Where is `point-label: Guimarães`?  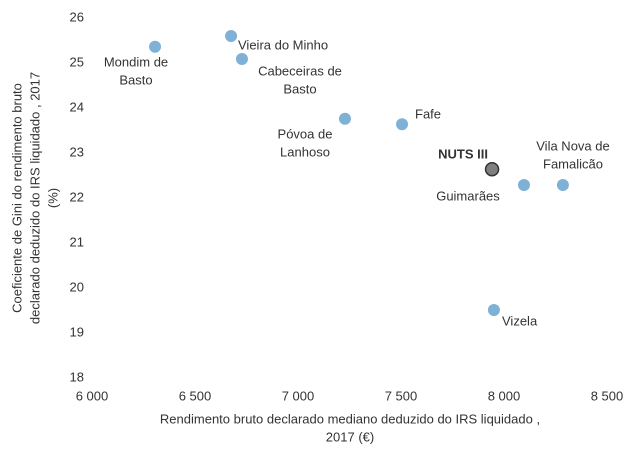
point-label: Guimarães is located at coordinates (468, 195).